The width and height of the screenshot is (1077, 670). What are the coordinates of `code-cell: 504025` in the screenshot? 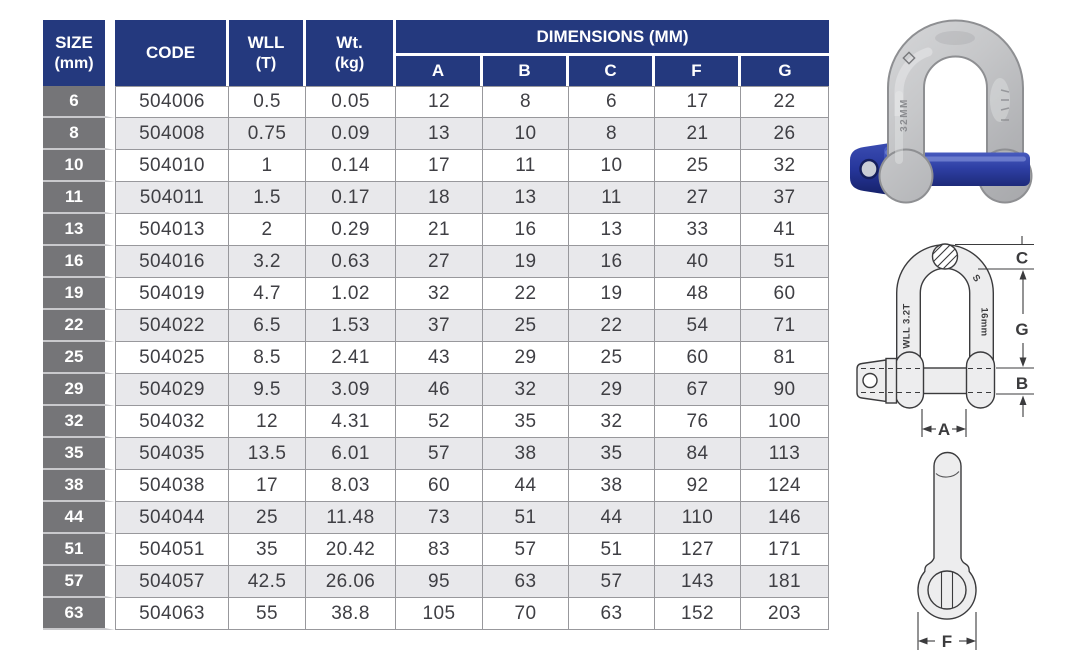 It's located at (172, 358).